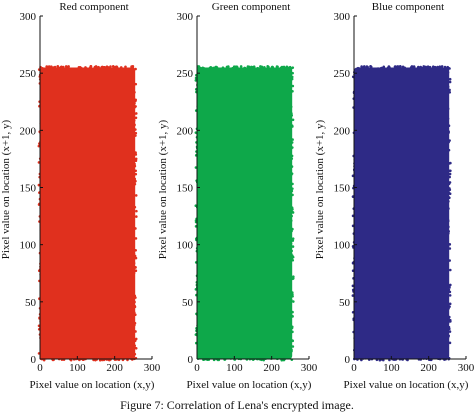  What do you see at coordinates (408, 7) in the screenshot?
I see `chart-title: Blue component` at bounding box center [408, 7].